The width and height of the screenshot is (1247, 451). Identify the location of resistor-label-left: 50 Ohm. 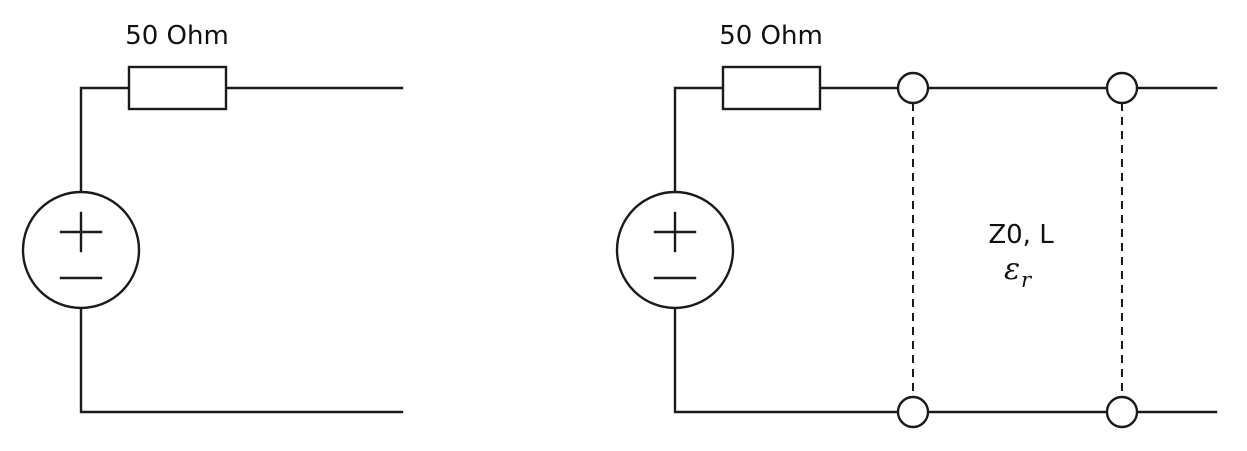
(177, 36).